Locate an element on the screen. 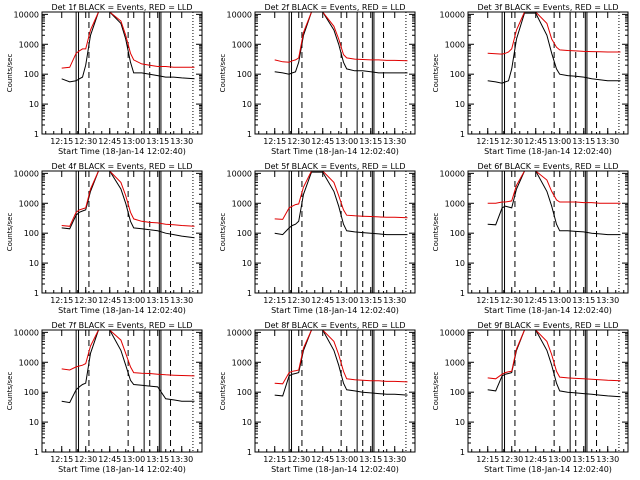  panel-title: Det 2f BLACK = Events, RED = LLD is located at coordinates (334, 7).